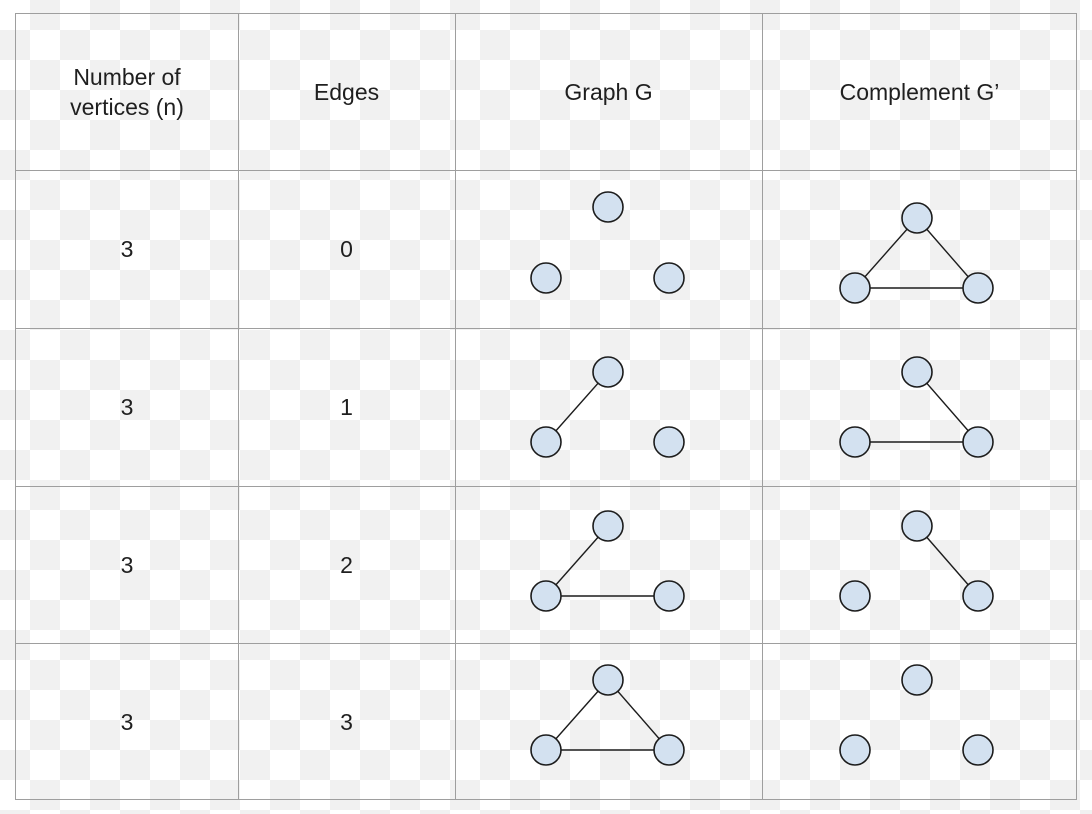 This screenshot has height=814, width=1092. I want to click on edges-value: 3, so click(346, 721).